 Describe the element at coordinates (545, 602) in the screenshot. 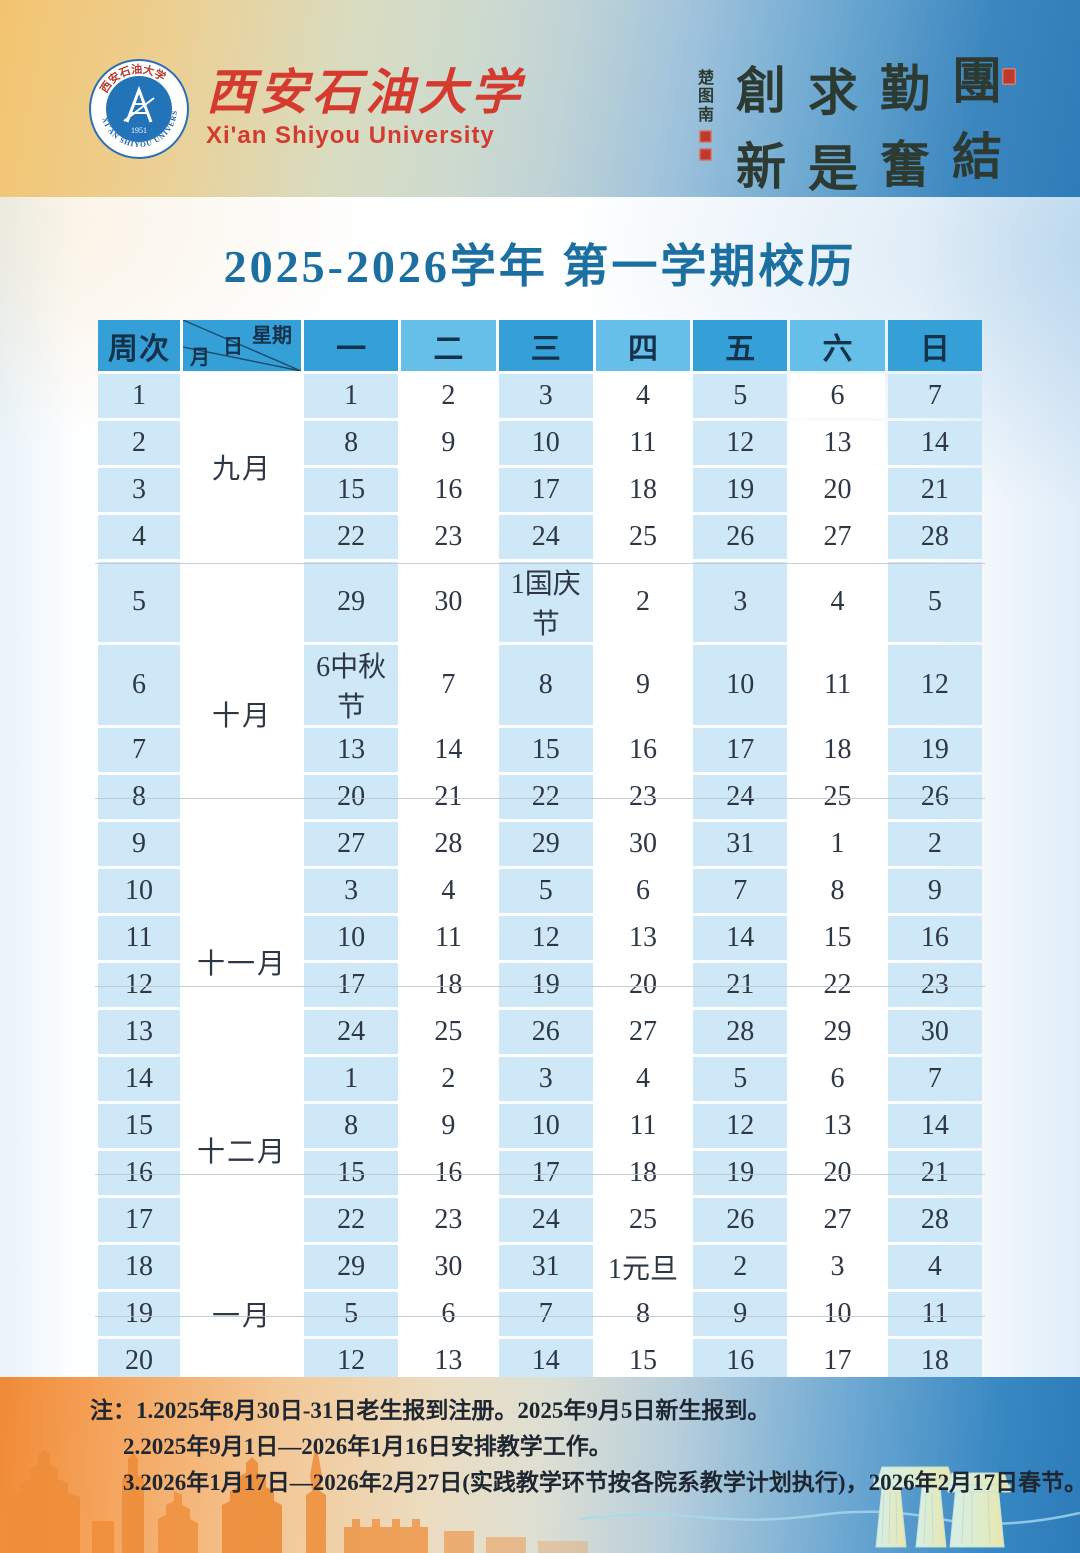

I see `holiday-cell: 1国庆节` at that location.